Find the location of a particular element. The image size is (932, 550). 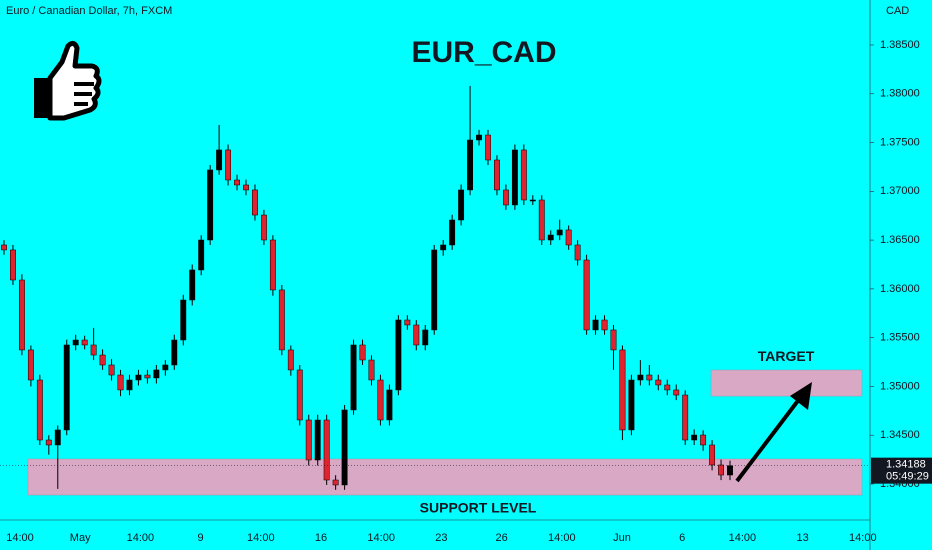

y-tick-label: 1.37000 is located at coordinates (900, 191).